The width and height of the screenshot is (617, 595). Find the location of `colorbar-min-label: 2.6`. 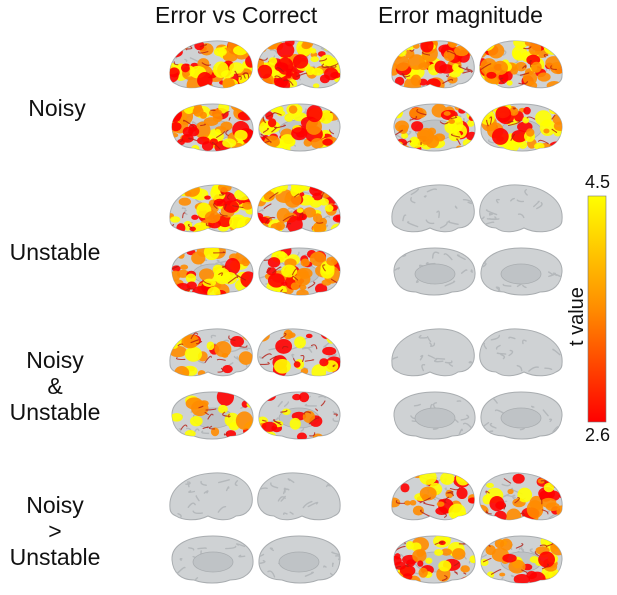

colorbar-min-label: 2.6 is located at coordinates (598, 435).